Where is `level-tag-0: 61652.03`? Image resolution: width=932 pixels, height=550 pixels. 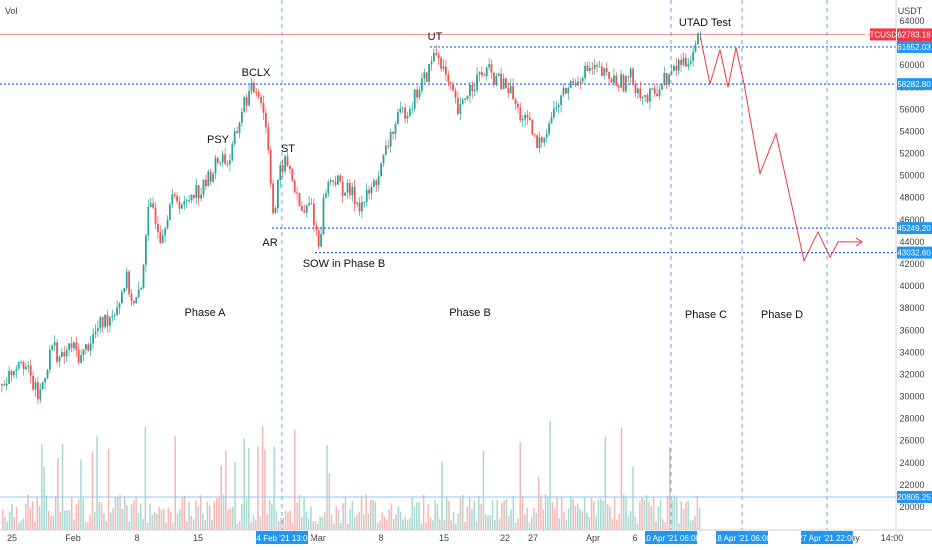 level-tag-0: 61652.03 is located at coordinates (914, 47).